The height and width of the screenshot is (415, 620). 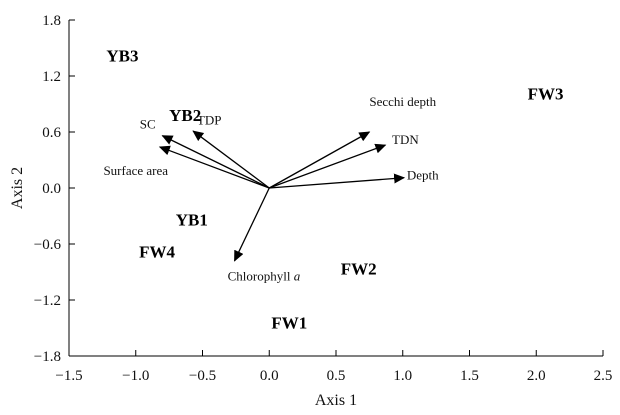 I want to click on vector-label: TDP, so click(x=209, y=120).